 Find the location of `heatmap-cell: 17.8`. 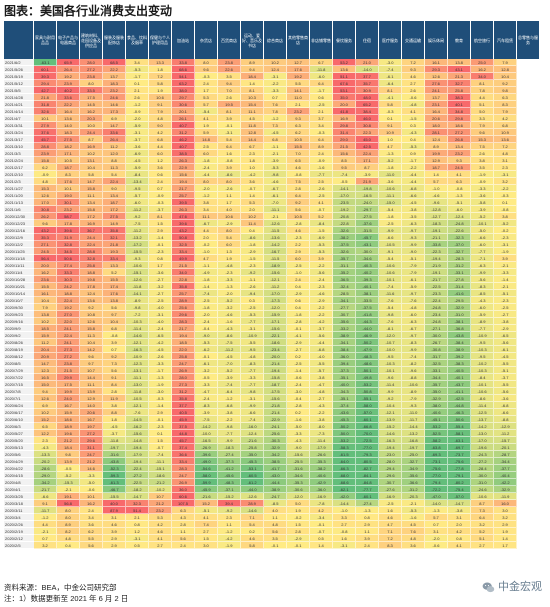

heatmap-cell: 17.8 is located at coordinates (68, 223).